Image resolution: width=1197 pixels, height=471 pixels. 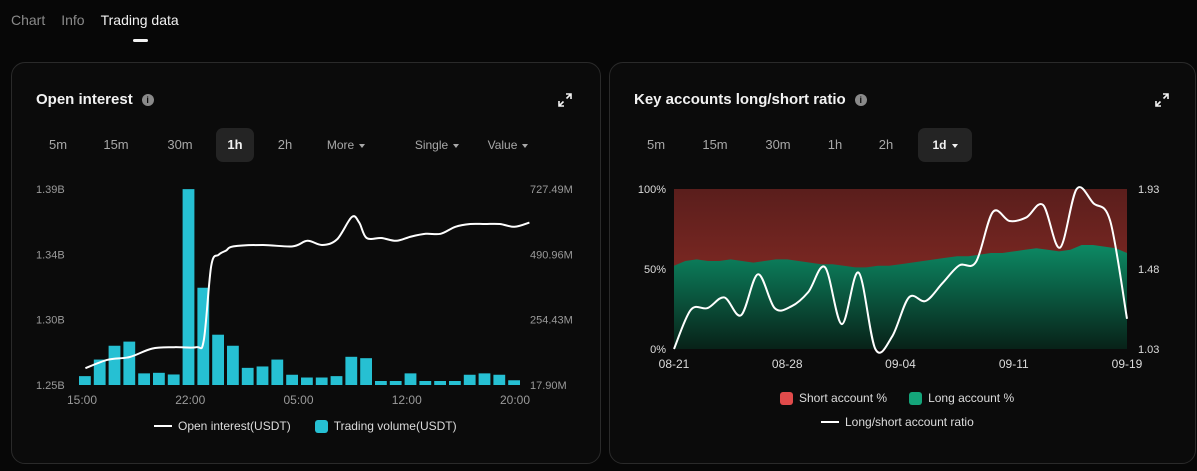 I want to click on legend-open-interest: Open interest(USDT), so click(x=234, y=426).